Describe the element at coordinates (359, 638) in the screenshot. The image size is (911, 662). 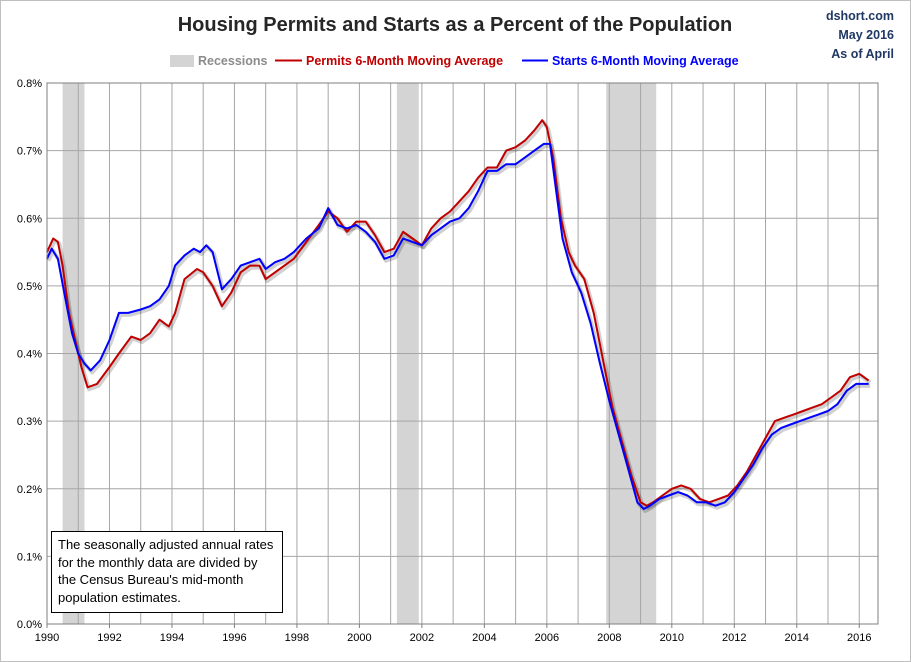
I see `x-tick-label: 2000` at that location.